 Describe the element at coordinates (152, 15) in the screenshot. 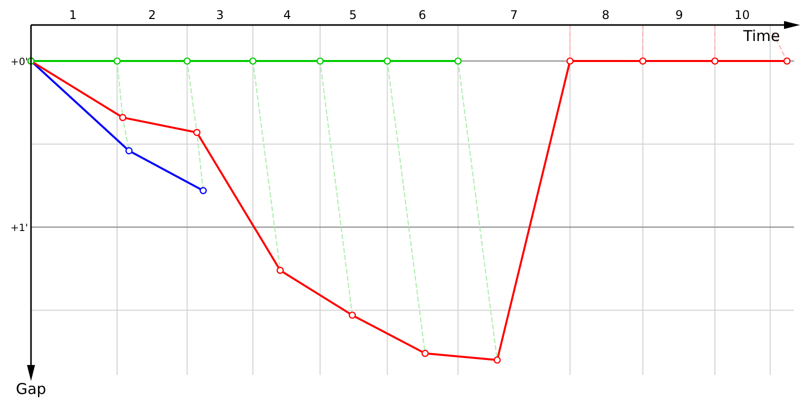

I see `x-tick-label: 2` at that location.